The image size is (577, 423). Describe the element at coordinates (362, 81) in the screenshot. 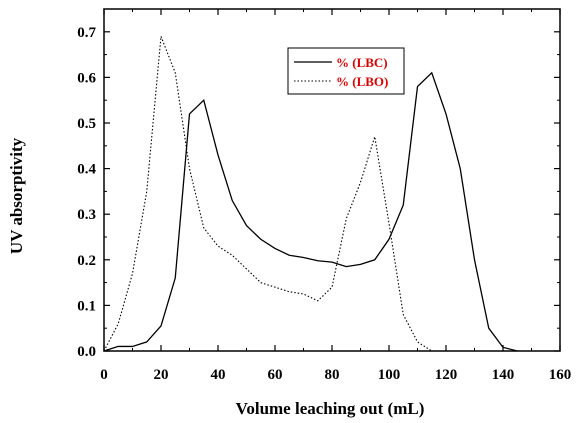

I see `legend-label-2: % (LBO)` at that location.